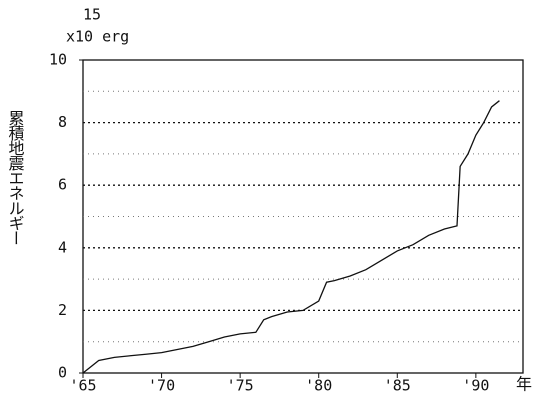 The height and width of the screenshot is (406, 545). I want to click on y-tick-label: 4, so click(62, 247).